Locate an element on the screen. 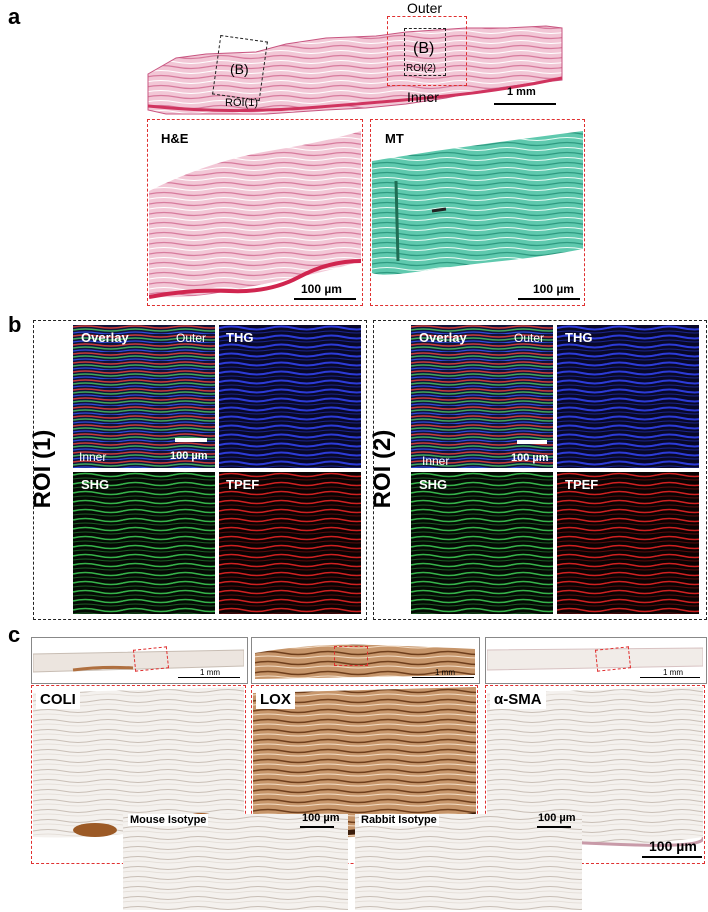 This screenshot has height=912, width=708. he-scale-bar is located at coordinates (325, 299).